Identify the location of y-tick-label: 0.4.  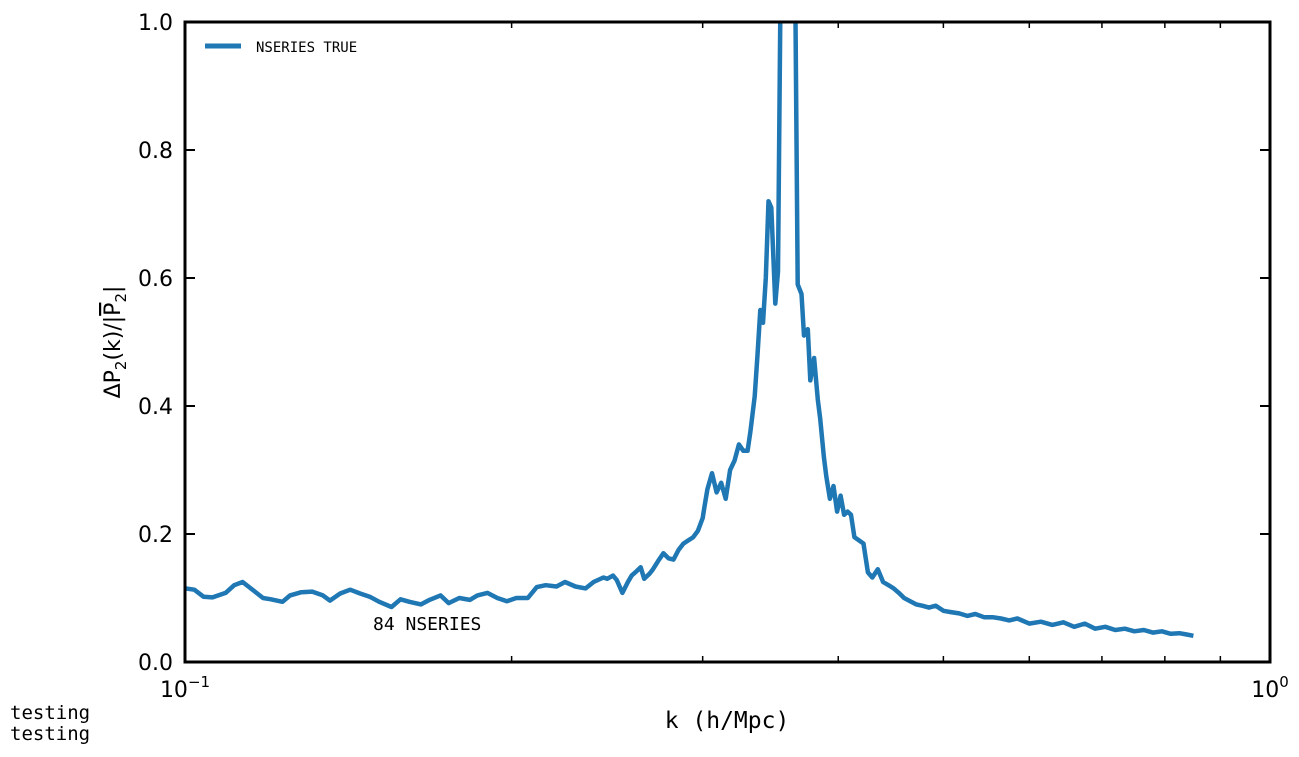
(155, 407).